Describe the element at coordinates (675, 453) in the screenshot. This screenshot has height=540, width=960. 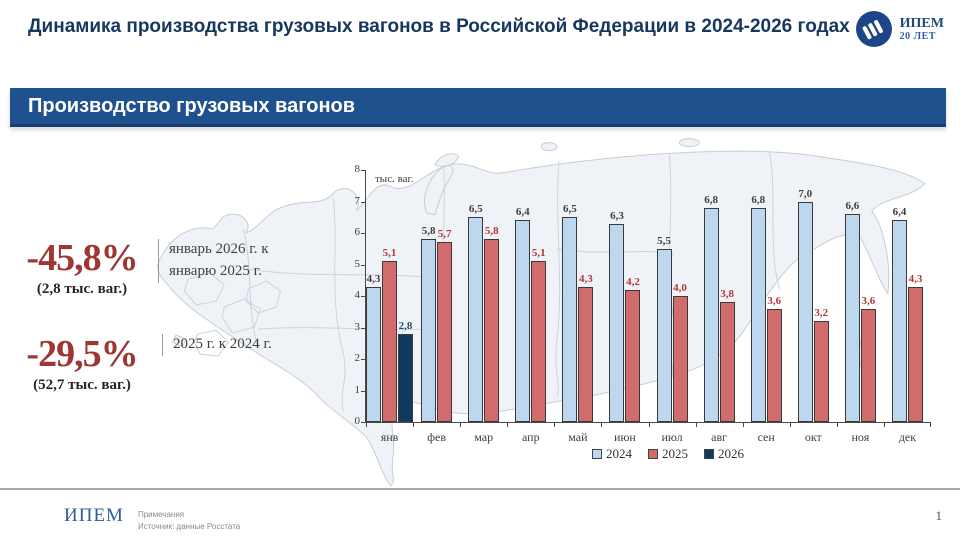
I see `legend-label-2025: 2025` at that location.